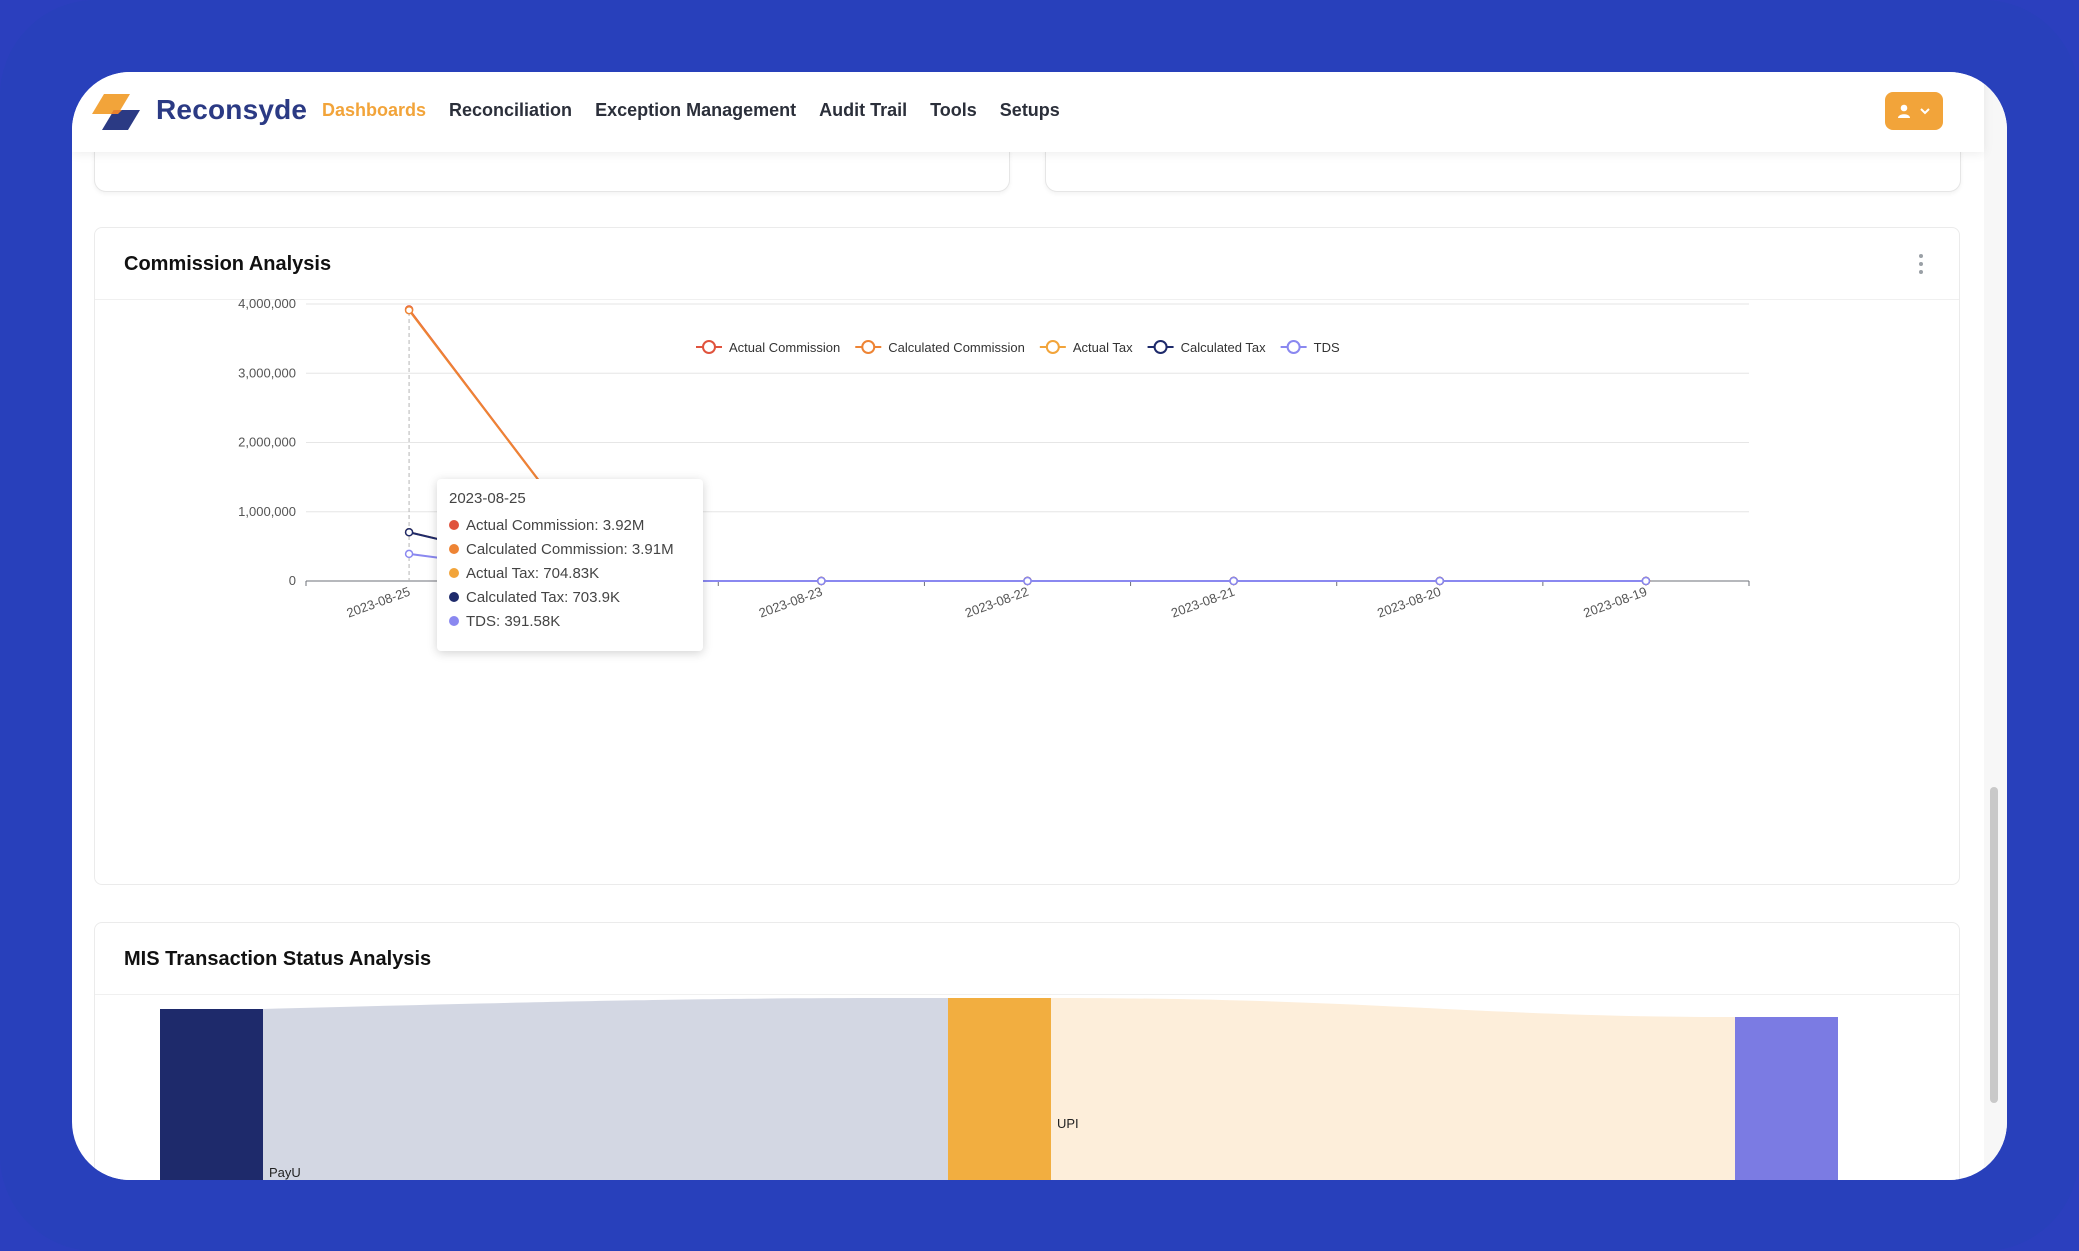 Image resolution: width=2079 pixels, height=1251 pixels. I want to click on legend-label: Calculated Tax, so click(1224, 347).